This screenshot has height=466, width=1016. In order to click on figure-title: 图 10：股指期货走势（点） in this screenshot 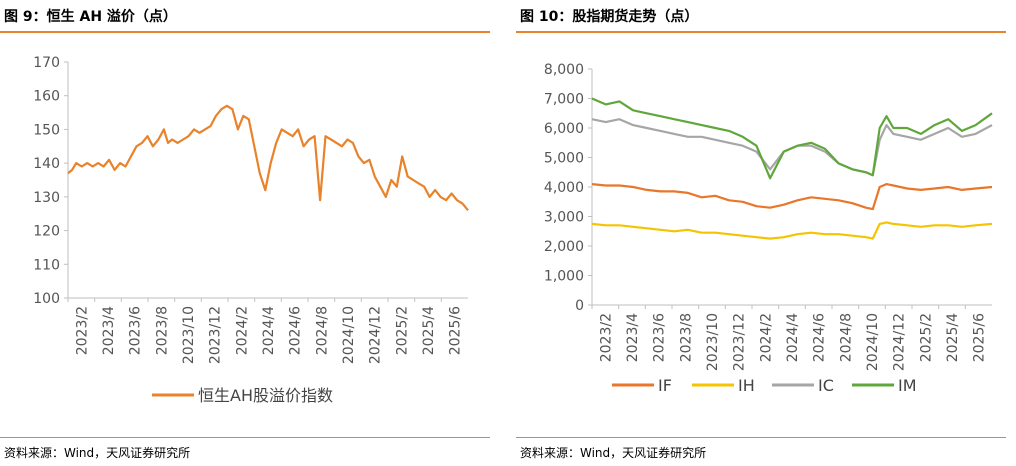, I will do `click(609, 17)`.